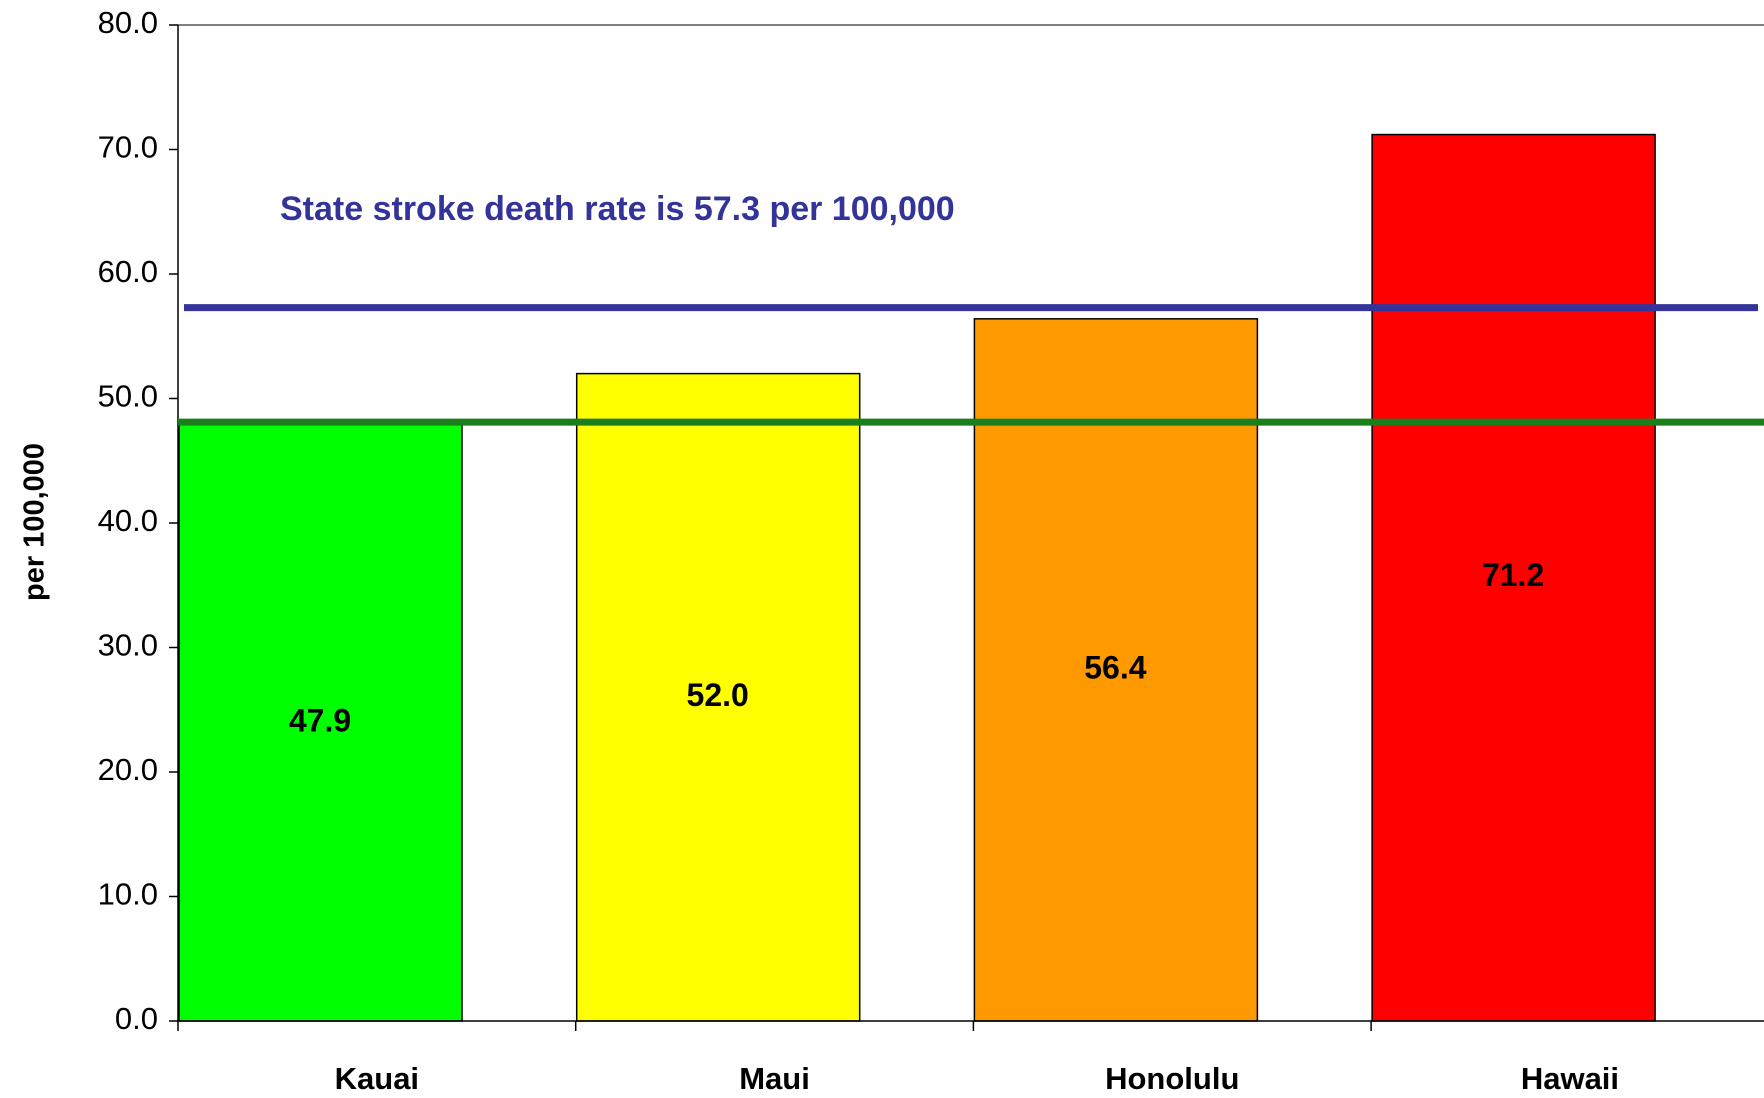 Image resolution: width=1764 pixels, height=1098 pixels. Describe the element at coordinates (1172, 1078) in the screenshot. I see `x-tick-label: Honolulu` at that location.